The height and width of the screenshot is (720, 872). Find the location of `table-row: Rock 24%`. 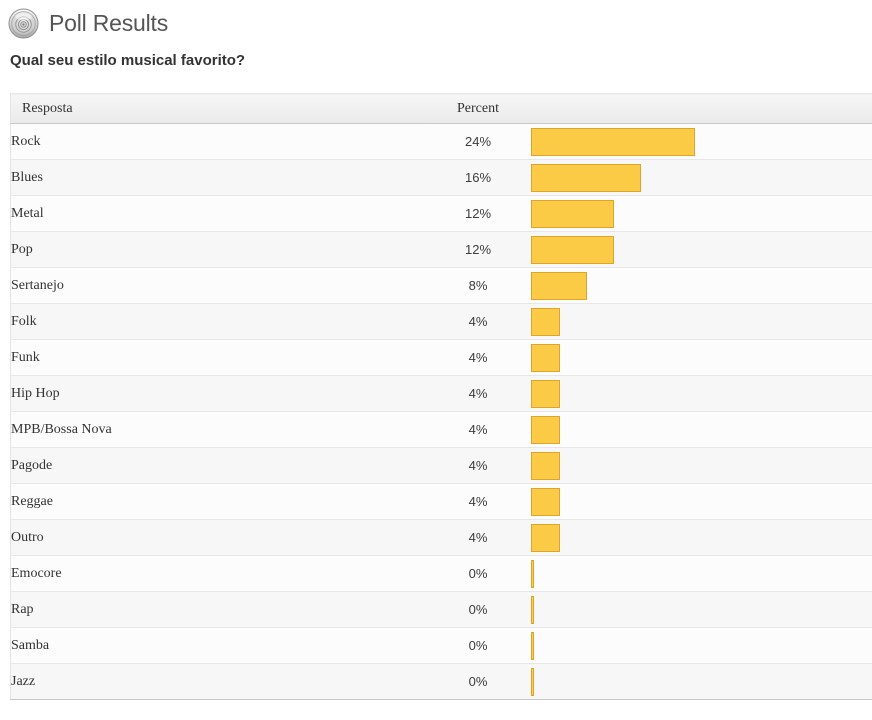

table-row: Rock 24% is located at coordinates (441, 141).